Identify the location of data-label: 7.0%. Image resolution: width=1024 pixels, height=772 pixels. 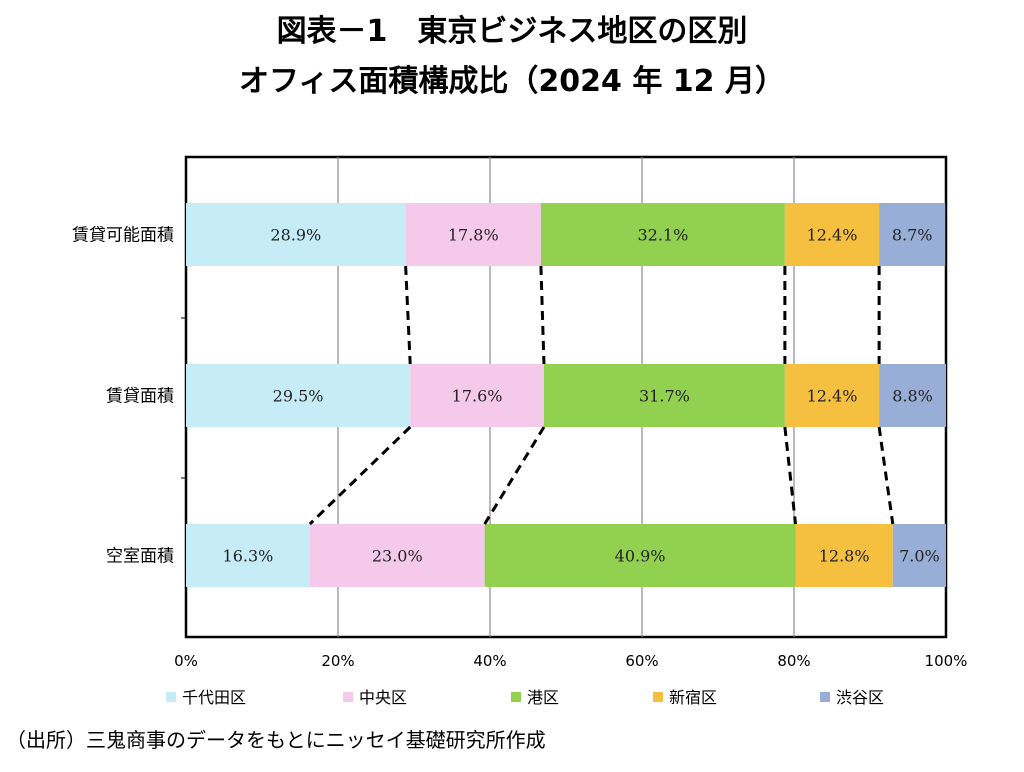
(919, 556).